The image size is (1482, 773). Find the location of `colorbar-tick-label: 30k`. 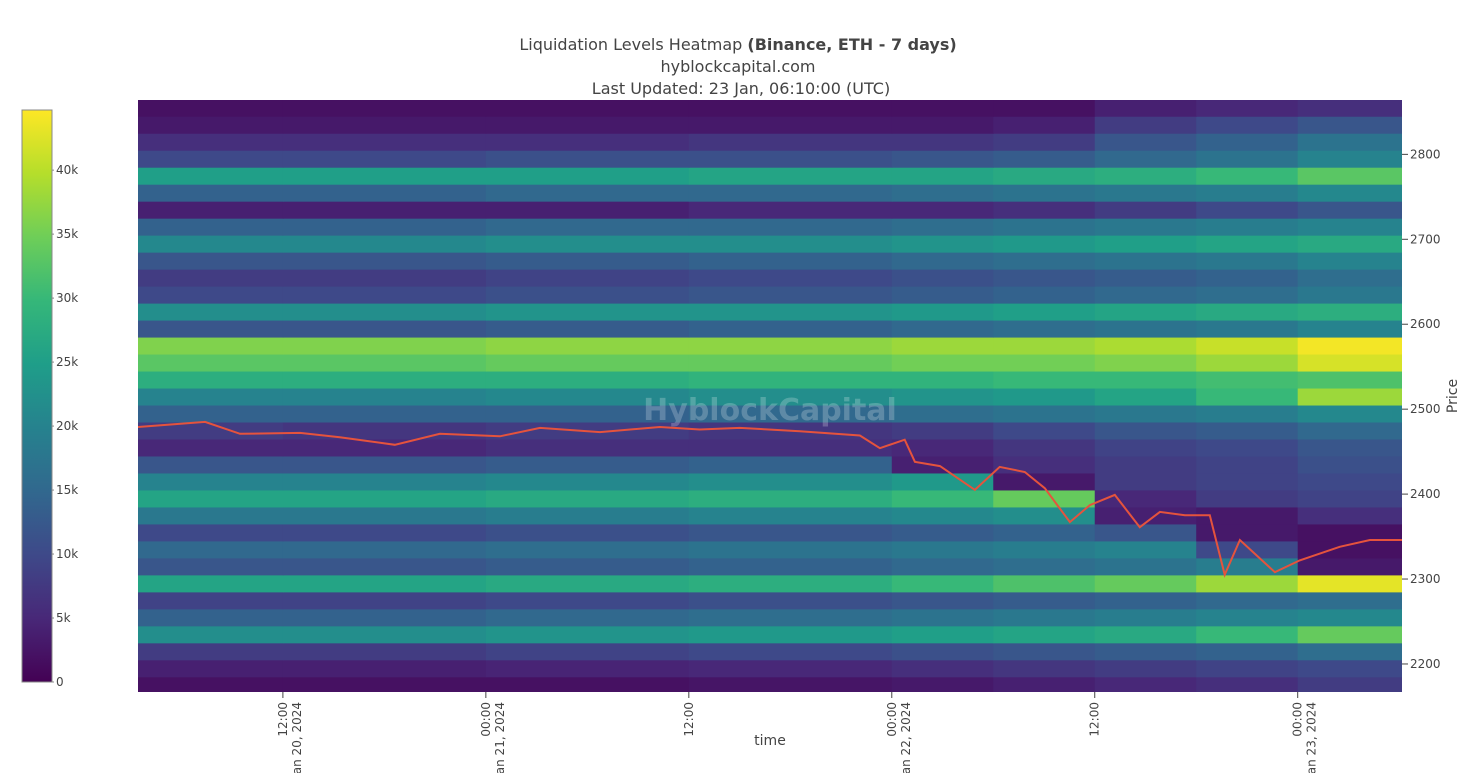

colorbar-tick-label: 30k is located at coordinates (67, 298).